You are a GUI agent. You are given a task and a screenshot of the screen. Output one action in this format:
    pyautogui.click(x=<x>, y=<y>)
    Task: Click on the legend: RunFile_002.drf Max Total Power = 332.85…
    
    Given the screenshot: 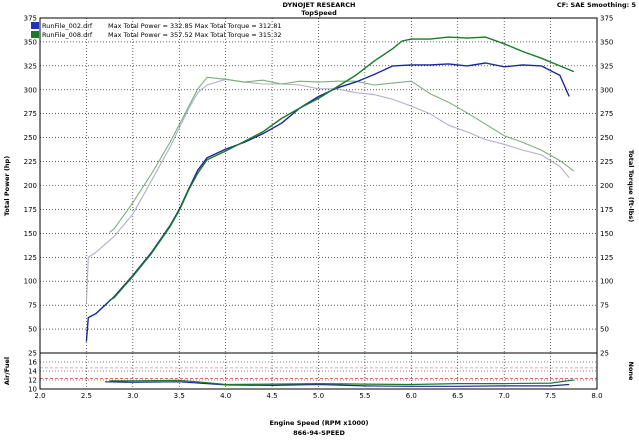 What is the action you would take?
    pyautogui.click(x=156, y=30)
    